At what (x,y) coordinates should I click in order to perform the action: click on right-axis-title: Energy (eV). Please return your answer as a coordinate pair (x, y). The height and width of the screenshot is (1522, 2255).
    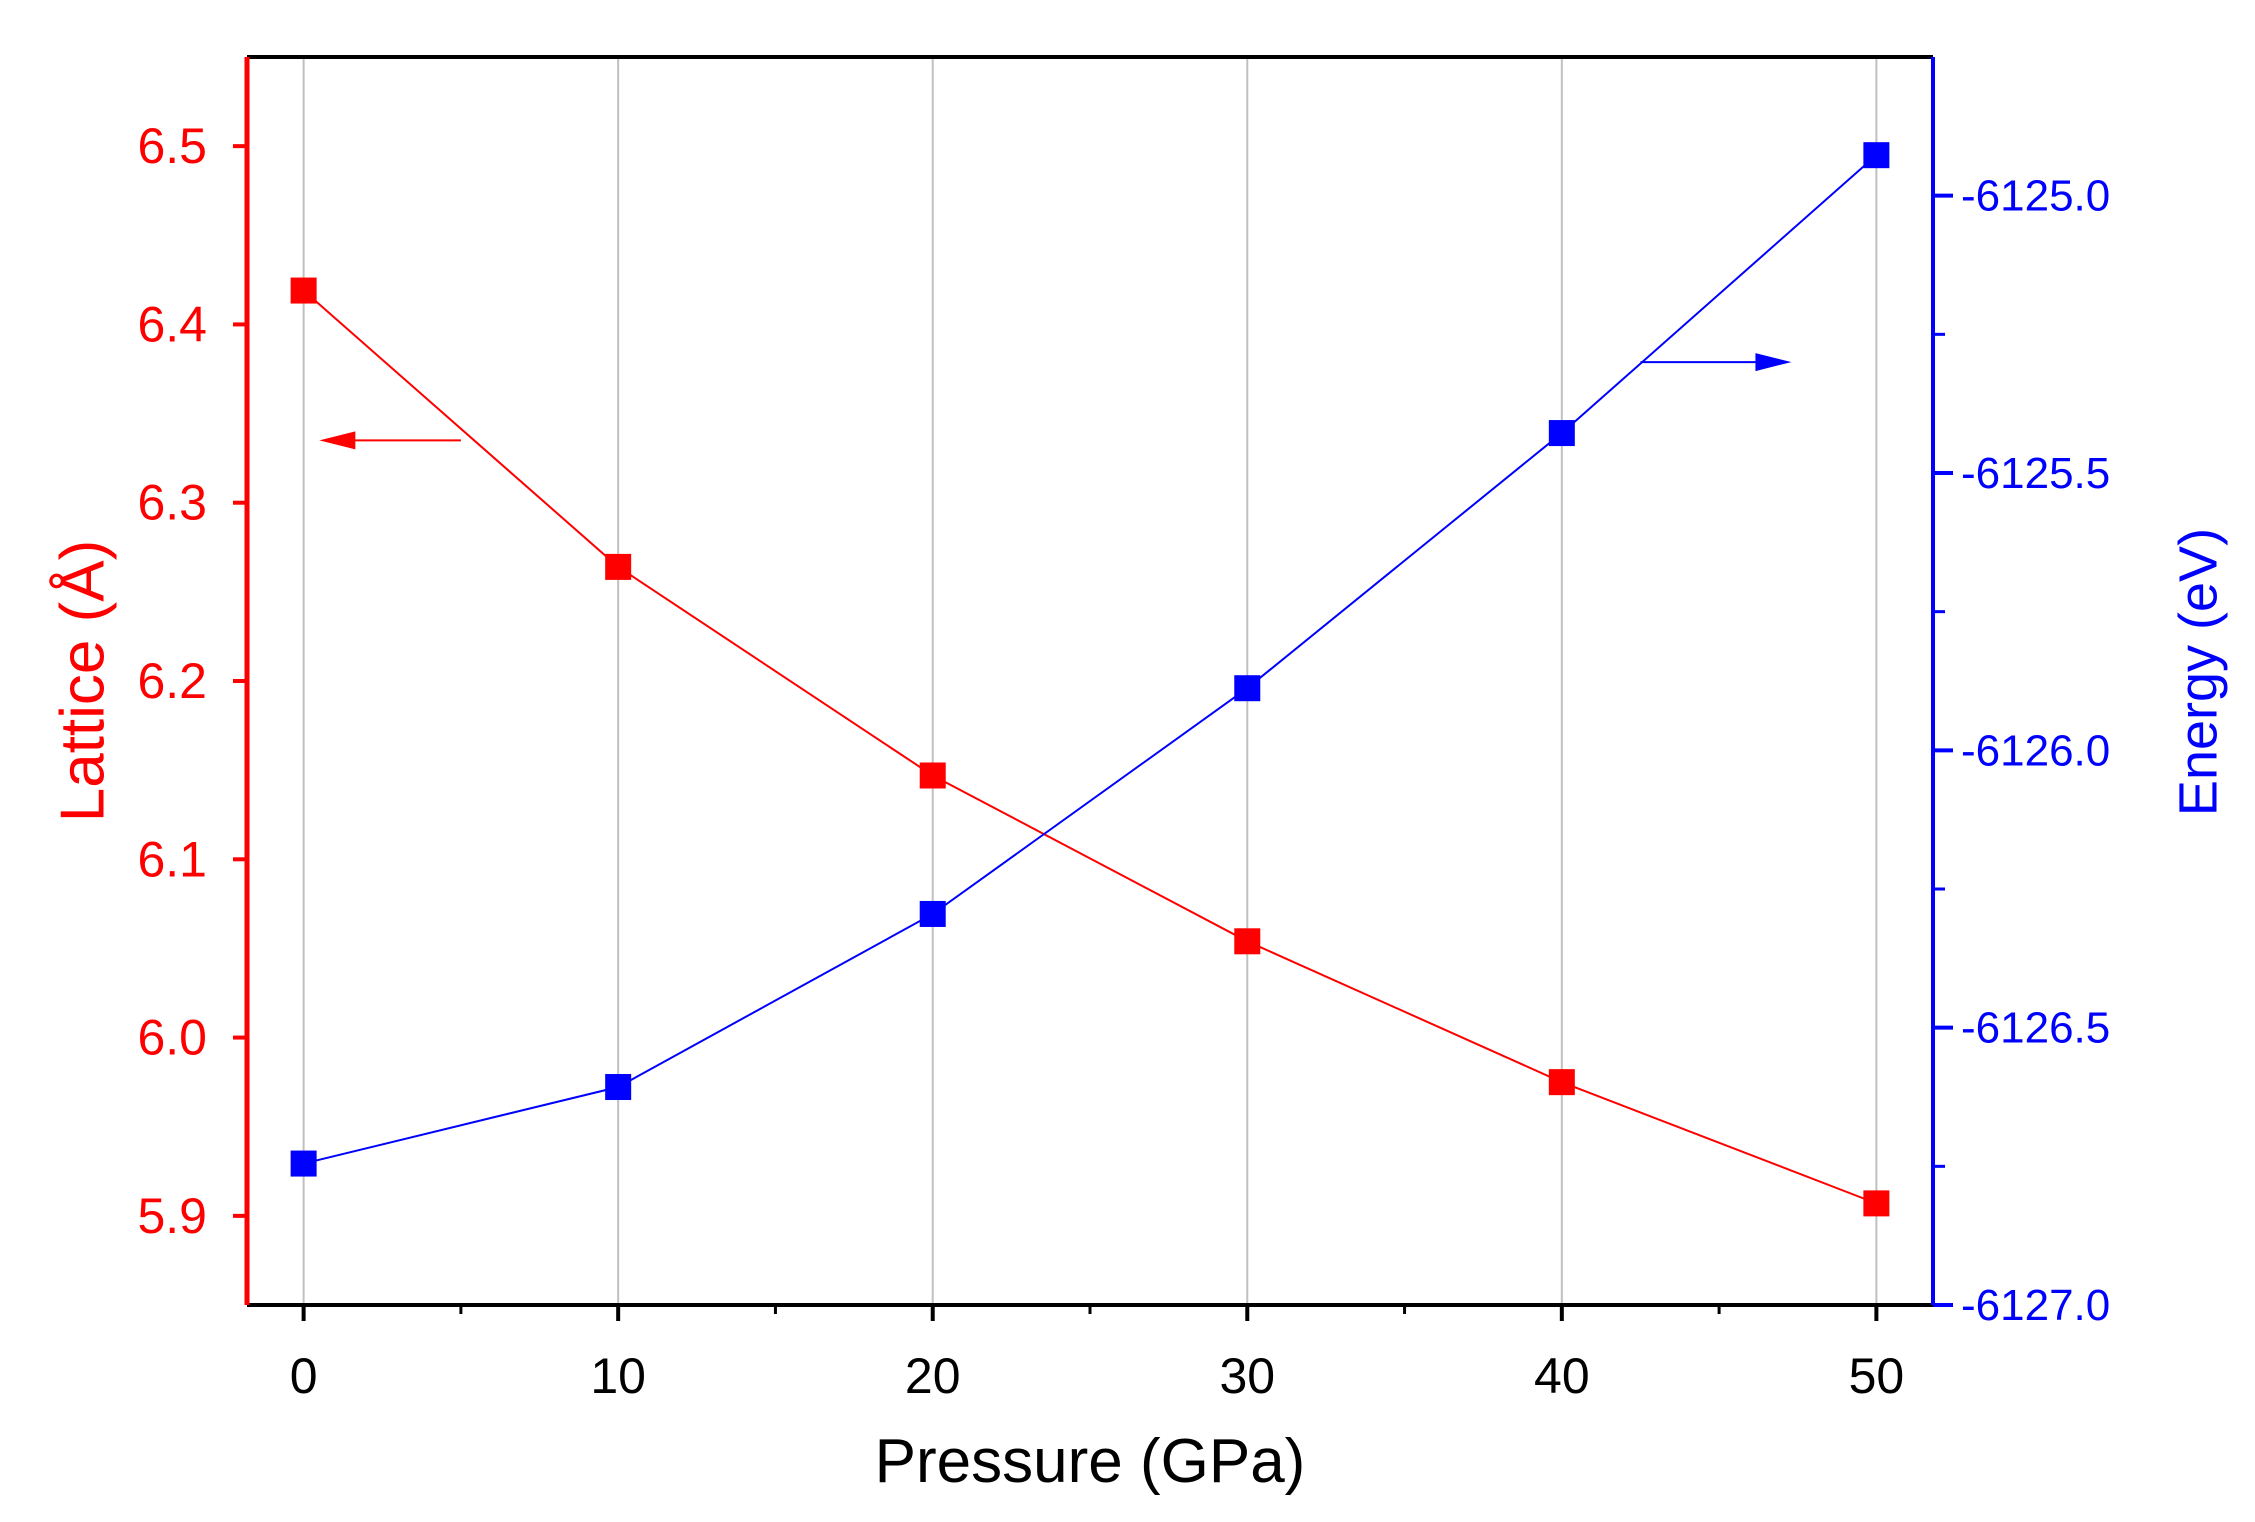
    Looking at the image, I should click on (2198, 672).